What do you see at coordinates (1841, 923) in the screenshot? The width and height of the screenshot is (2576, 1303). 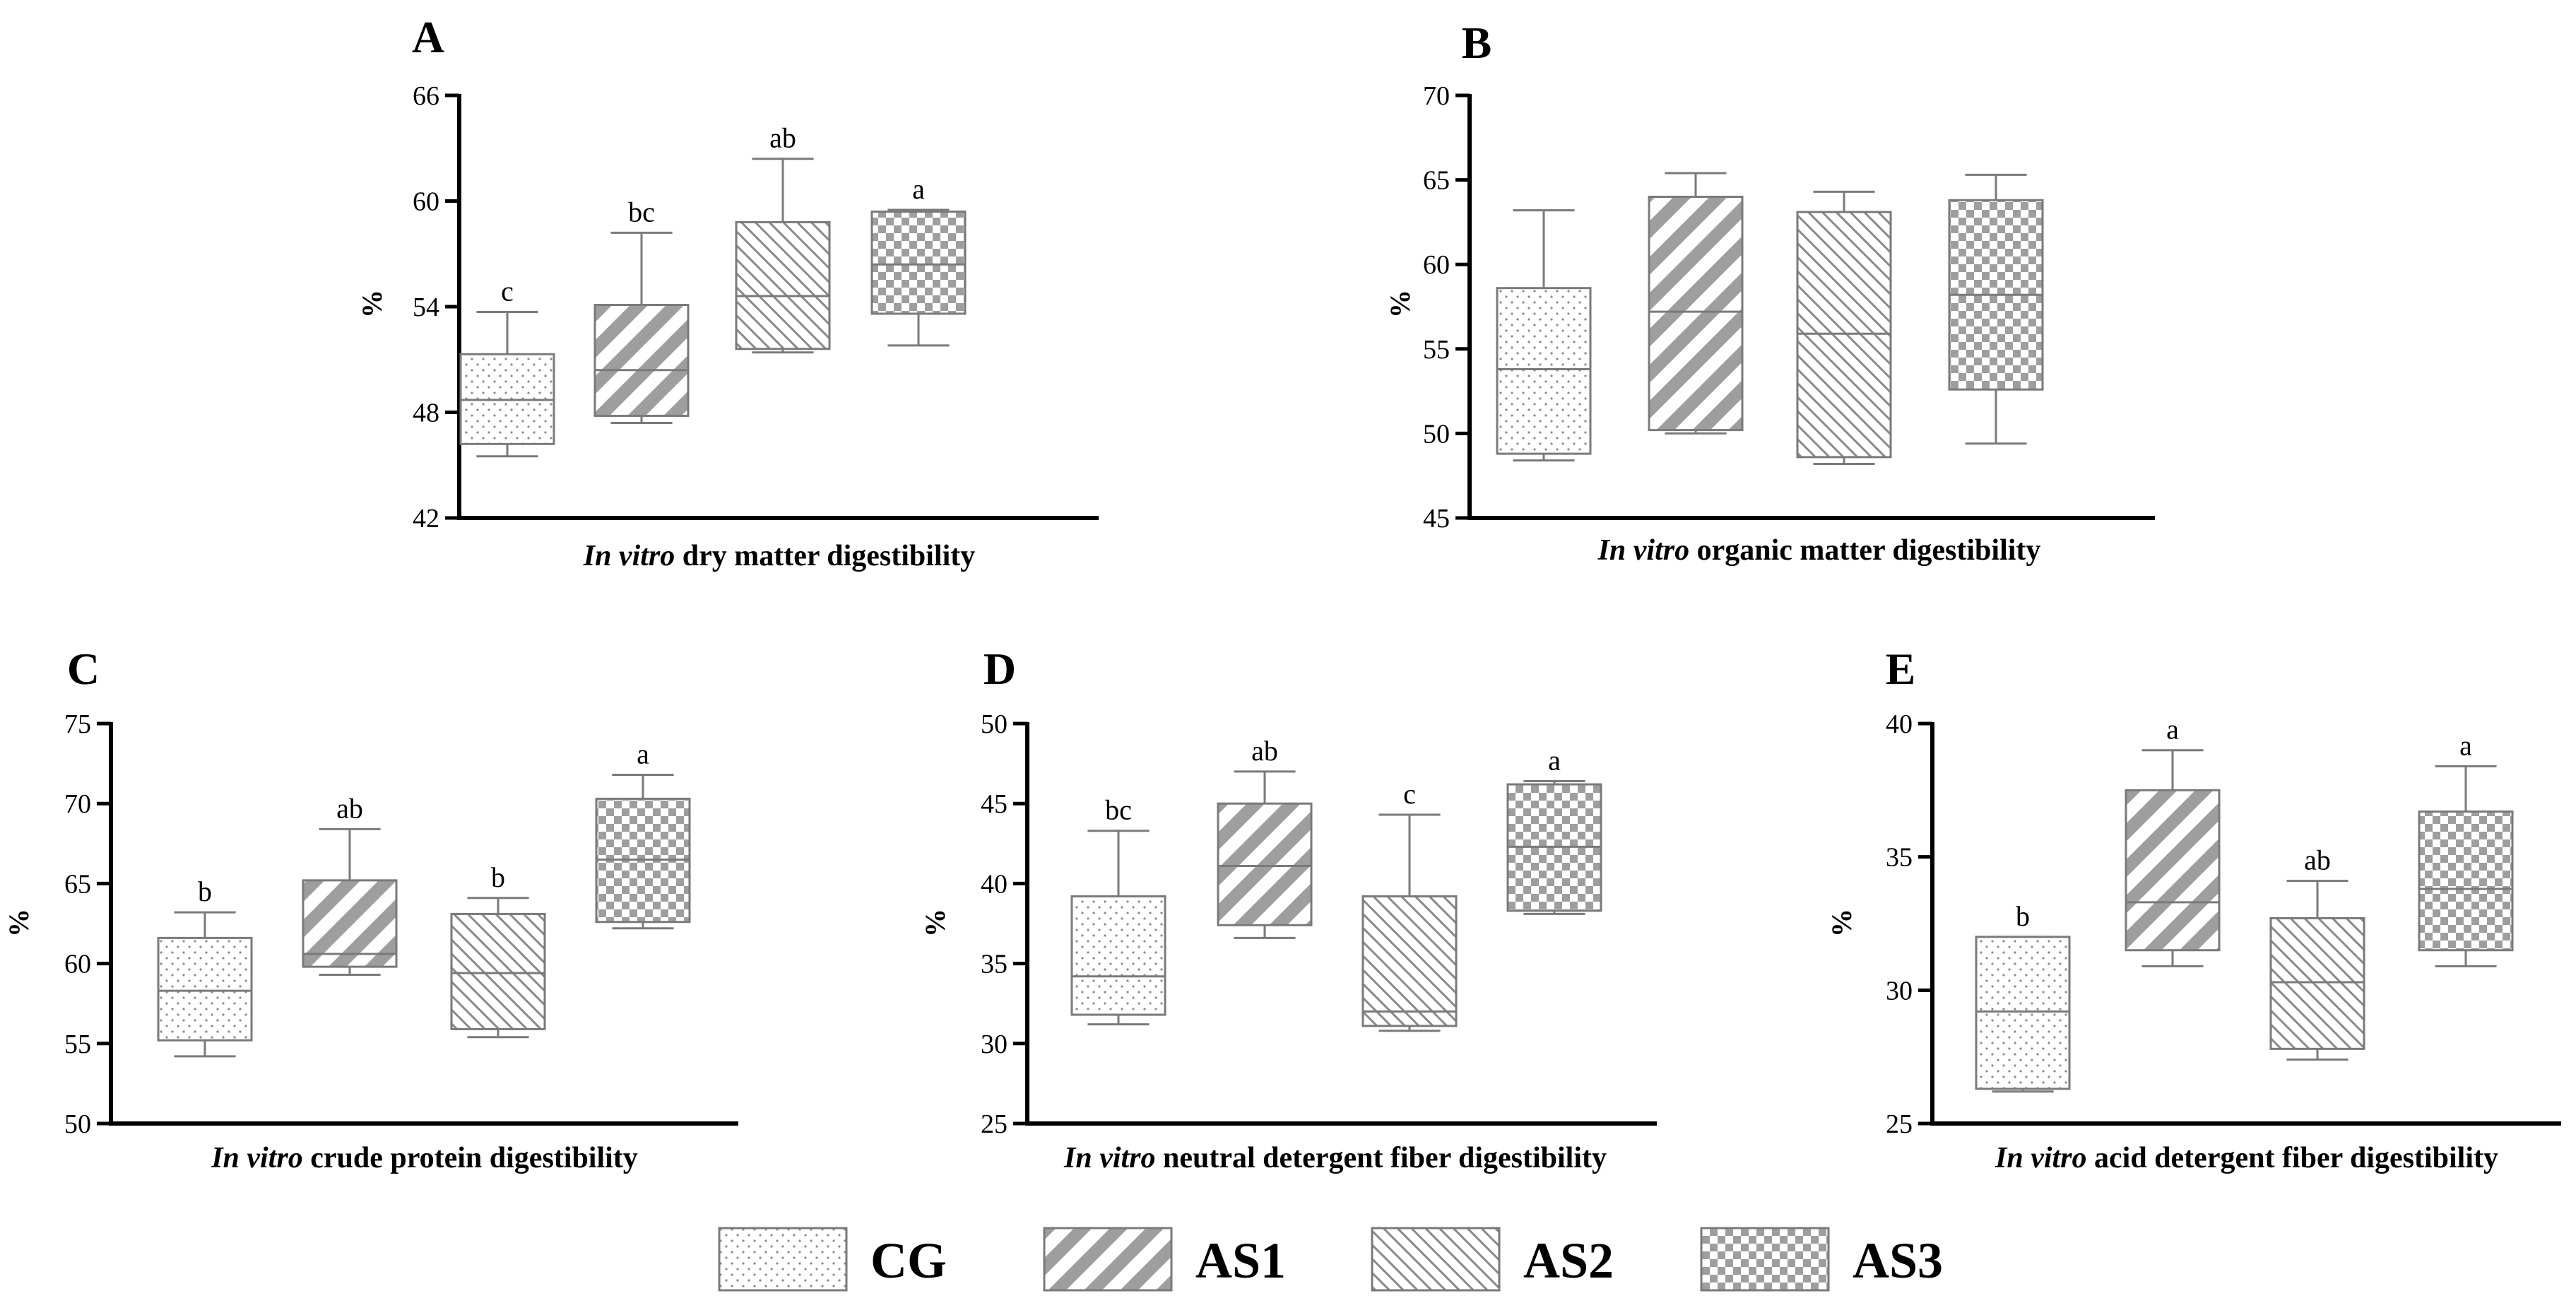 I see `panel-e-y-label: %` at bounding box center [1841, 923].